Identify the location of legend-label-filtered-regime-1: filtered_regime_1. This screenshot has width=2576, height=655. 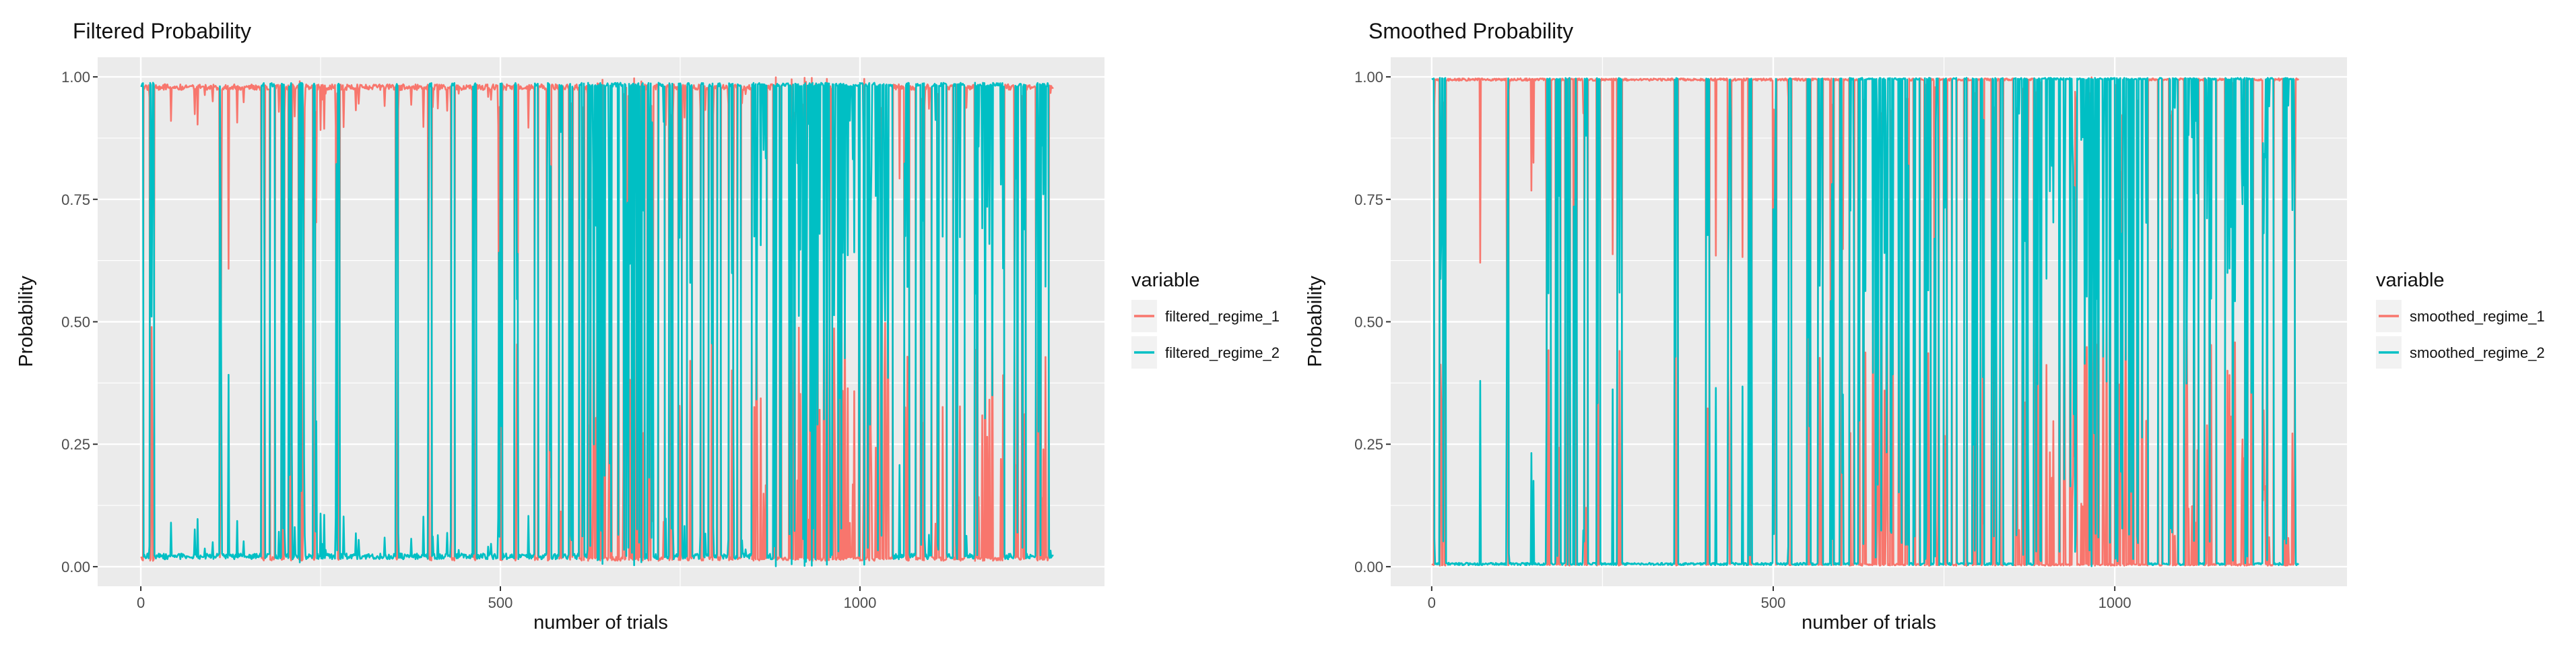
(1222, 316).